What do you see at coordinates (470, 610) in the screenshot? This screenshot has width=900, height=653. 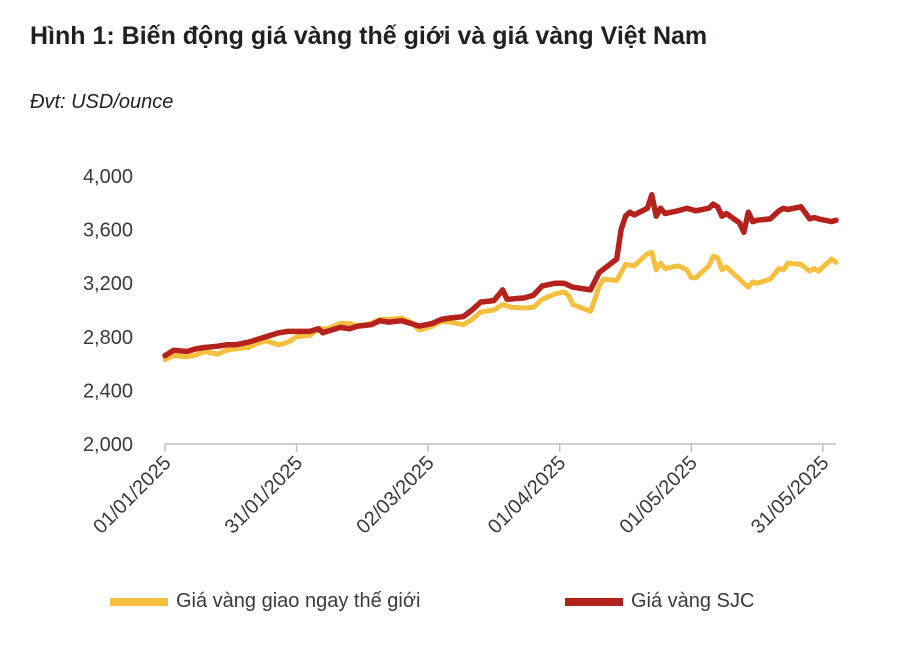 I see `legend: Giá vàng giao ngay thế giới Giá vàng SJC` at bounding box center [470, 610].